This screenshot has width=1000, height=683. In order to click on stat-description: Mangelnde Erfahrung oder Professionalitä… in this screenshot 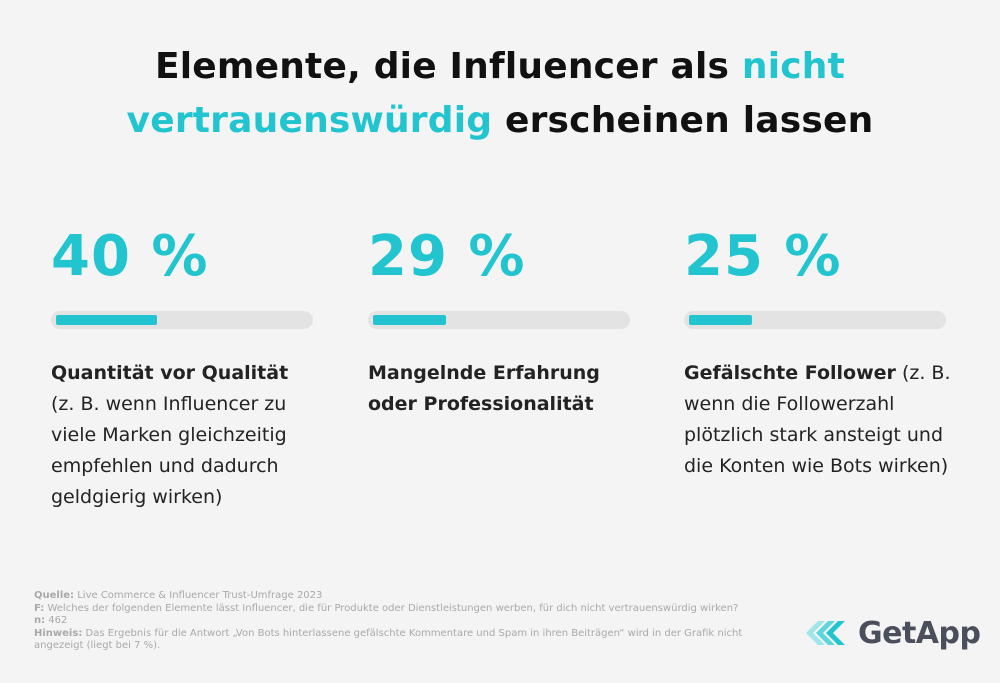, I will do `click(488, 389)`.